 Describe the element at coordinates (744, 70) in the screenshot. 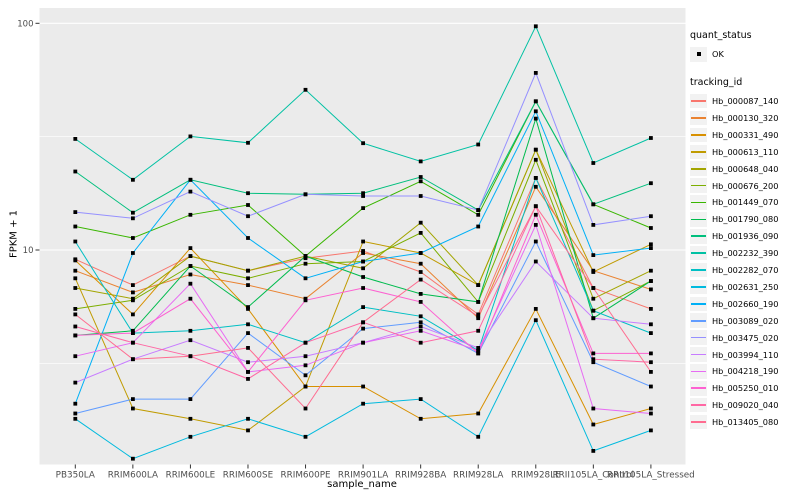

I see `legend-spacer` at that location.